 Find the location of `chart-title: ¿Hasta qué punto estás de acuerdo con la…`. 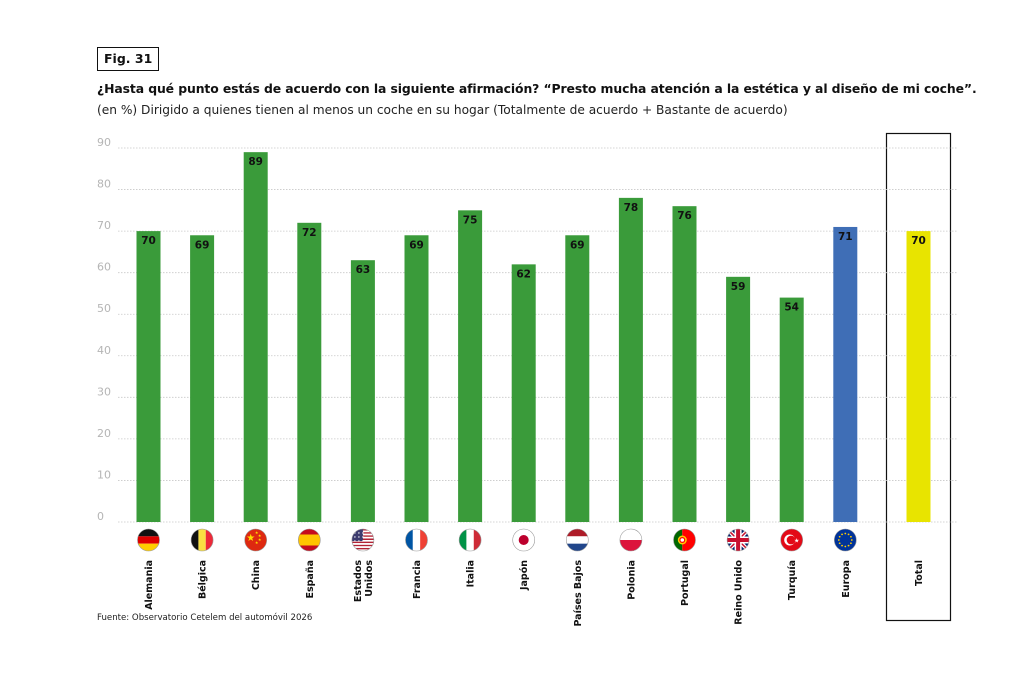

chart-title: ¿Hasta qué punto estás de acuerdo con la… is located at coordinates (537, 88).